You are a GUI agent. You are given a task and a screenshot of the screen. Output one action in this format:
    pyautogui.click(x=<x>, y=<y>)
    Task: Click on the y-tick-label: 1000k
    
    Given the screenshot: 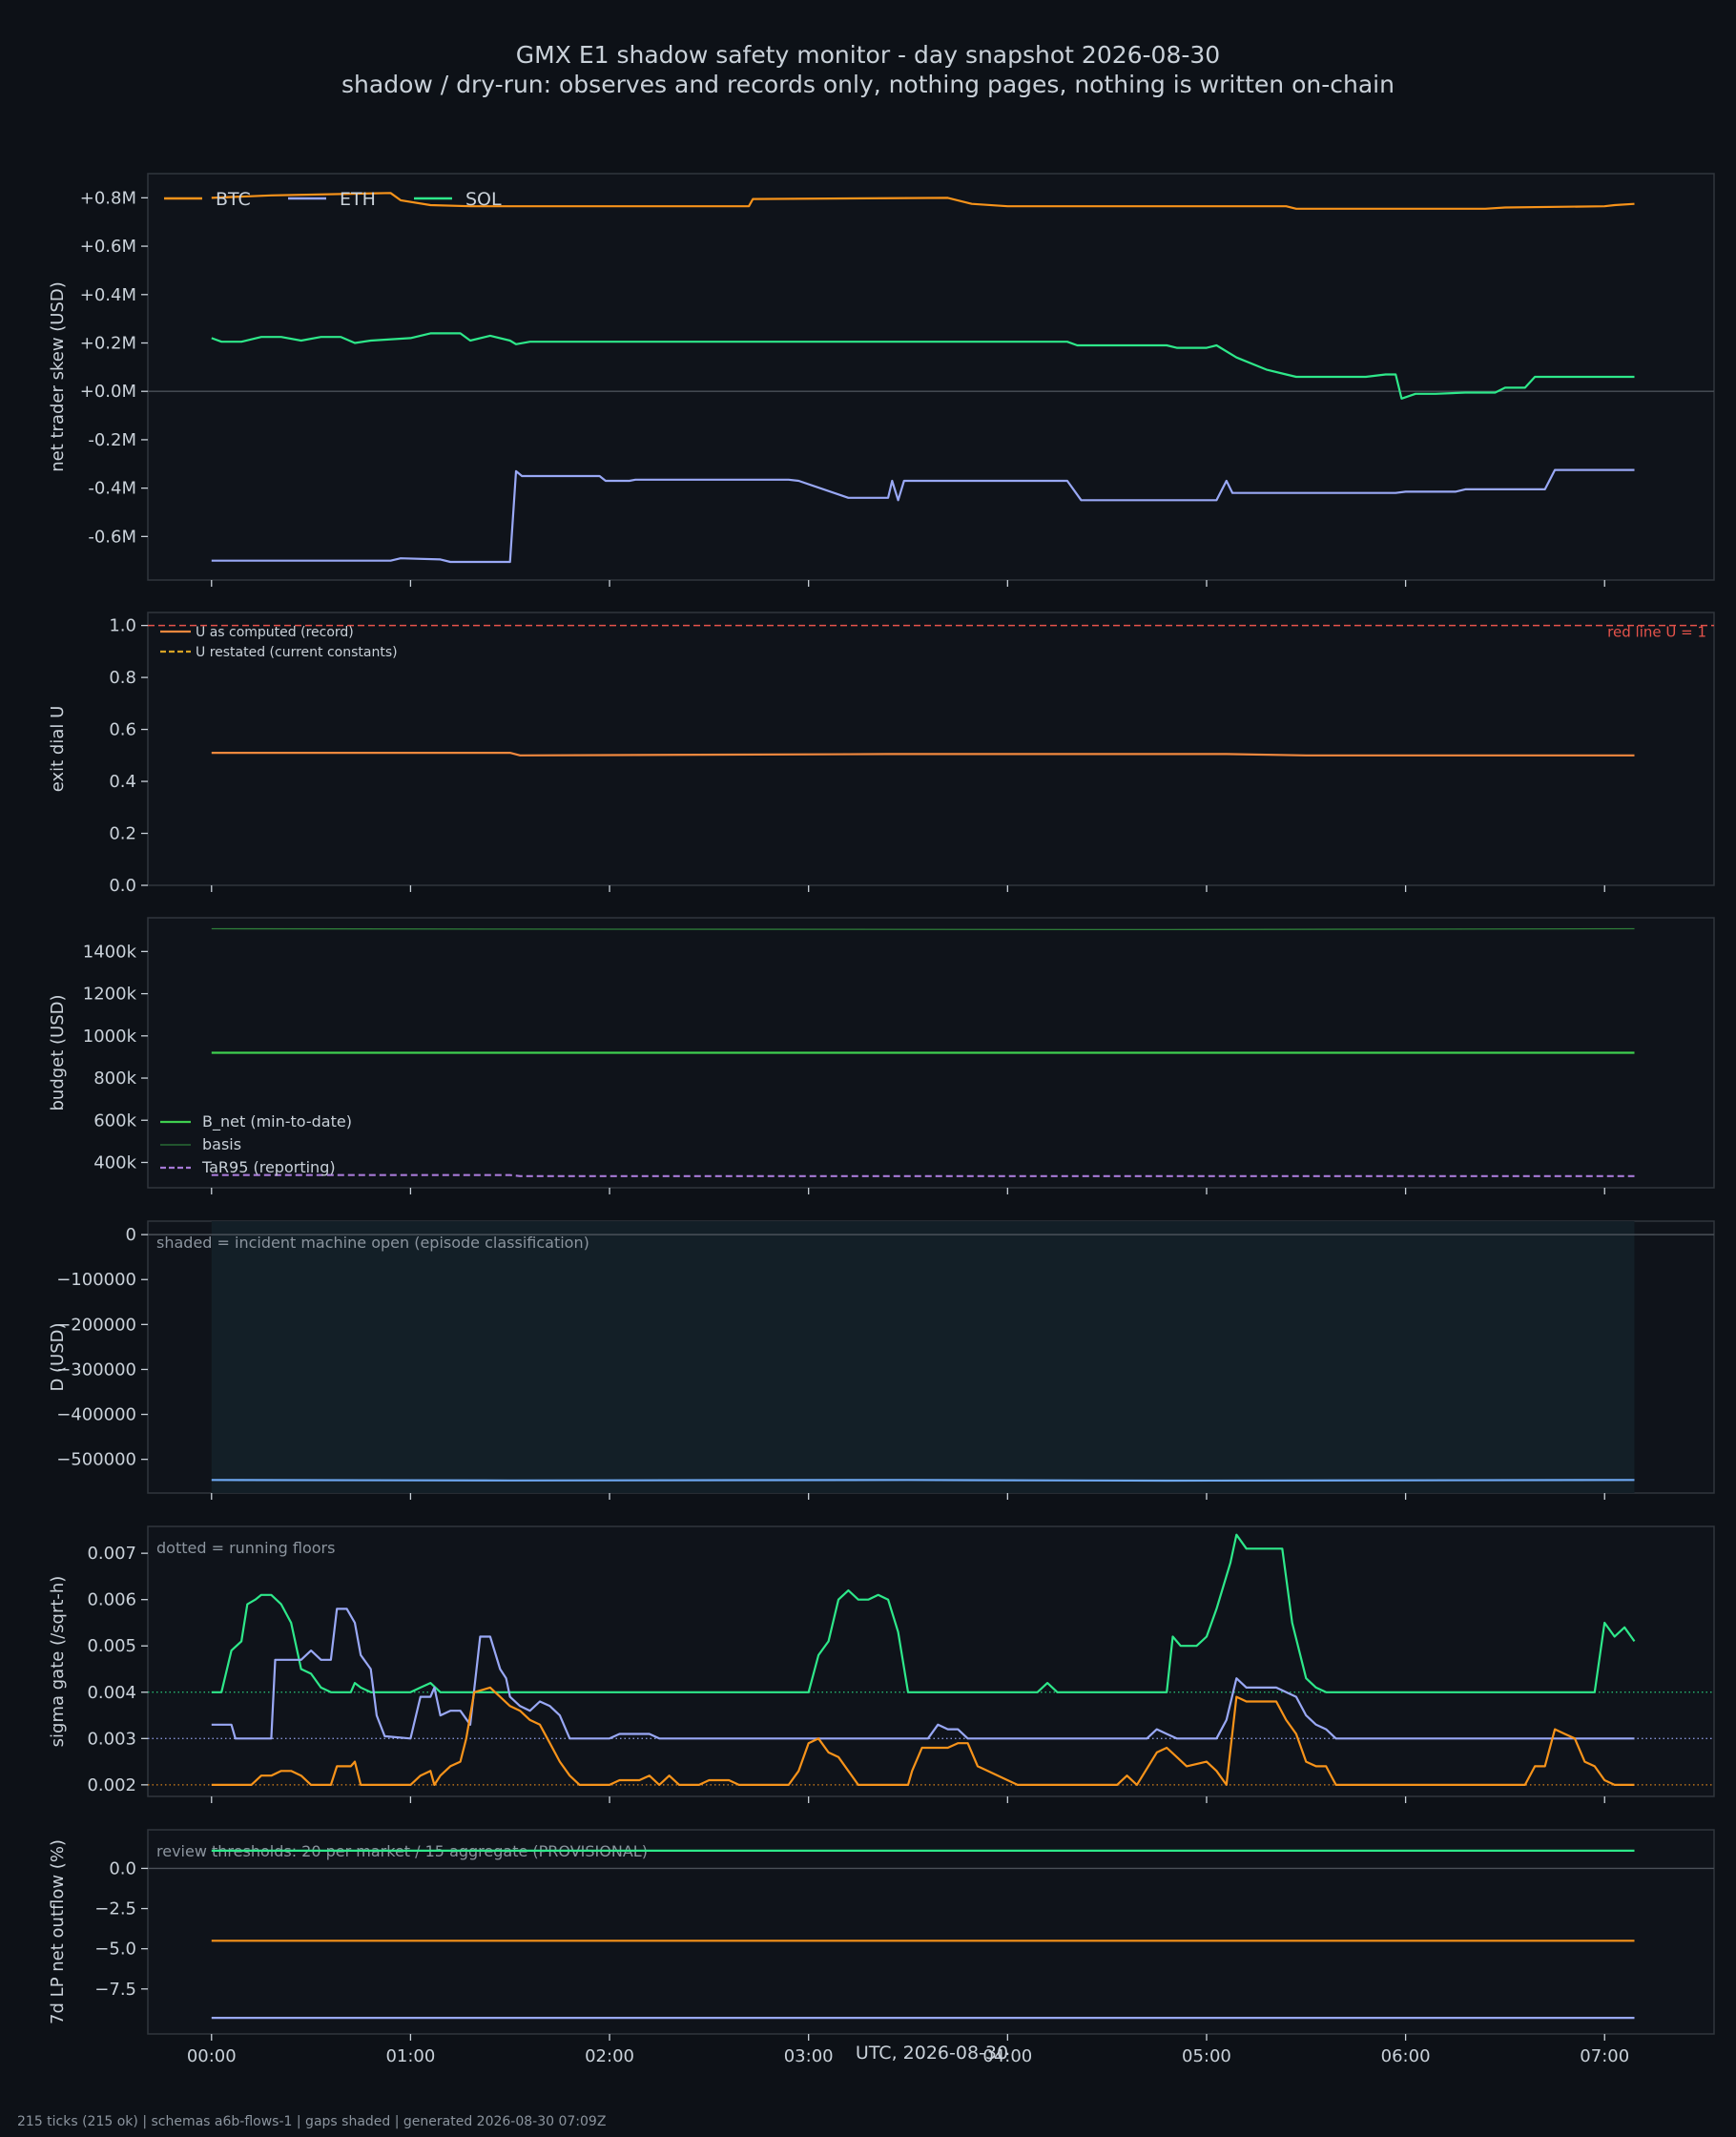 What is the action you would take?
    pyautogui.click(x=110, y=1037)
    